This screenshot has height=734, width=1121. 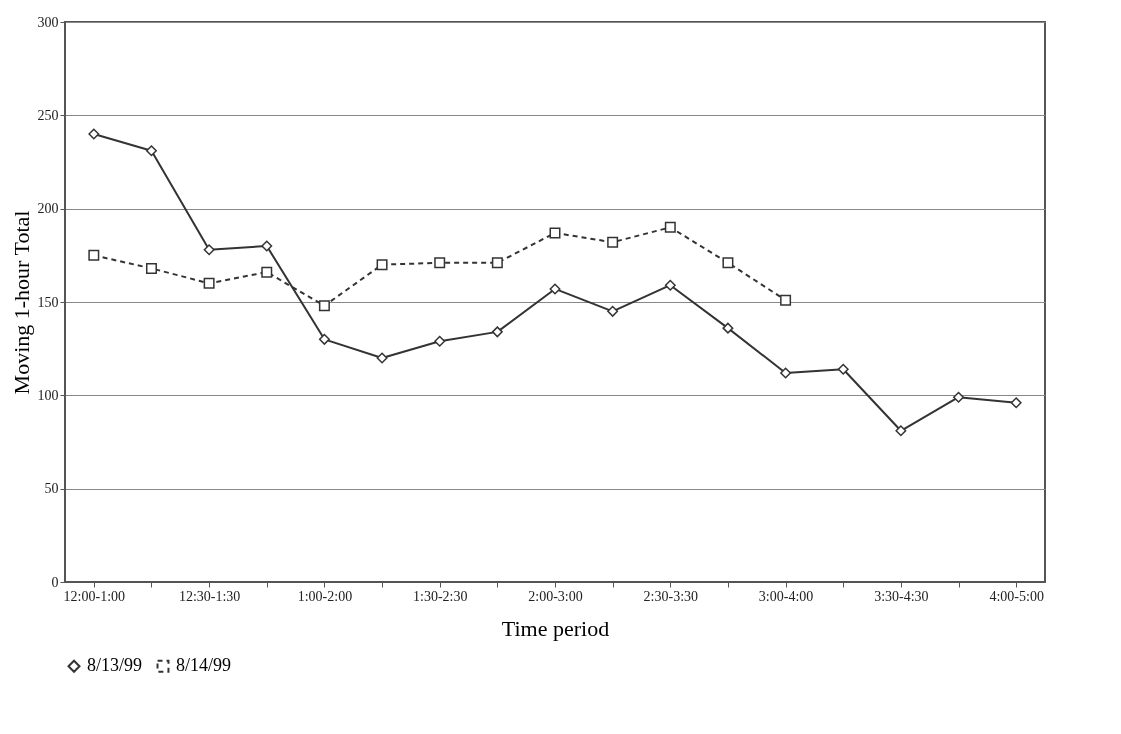 I want to click on x-tick-label: 2:30-3:30, so click(x=671, y=596).